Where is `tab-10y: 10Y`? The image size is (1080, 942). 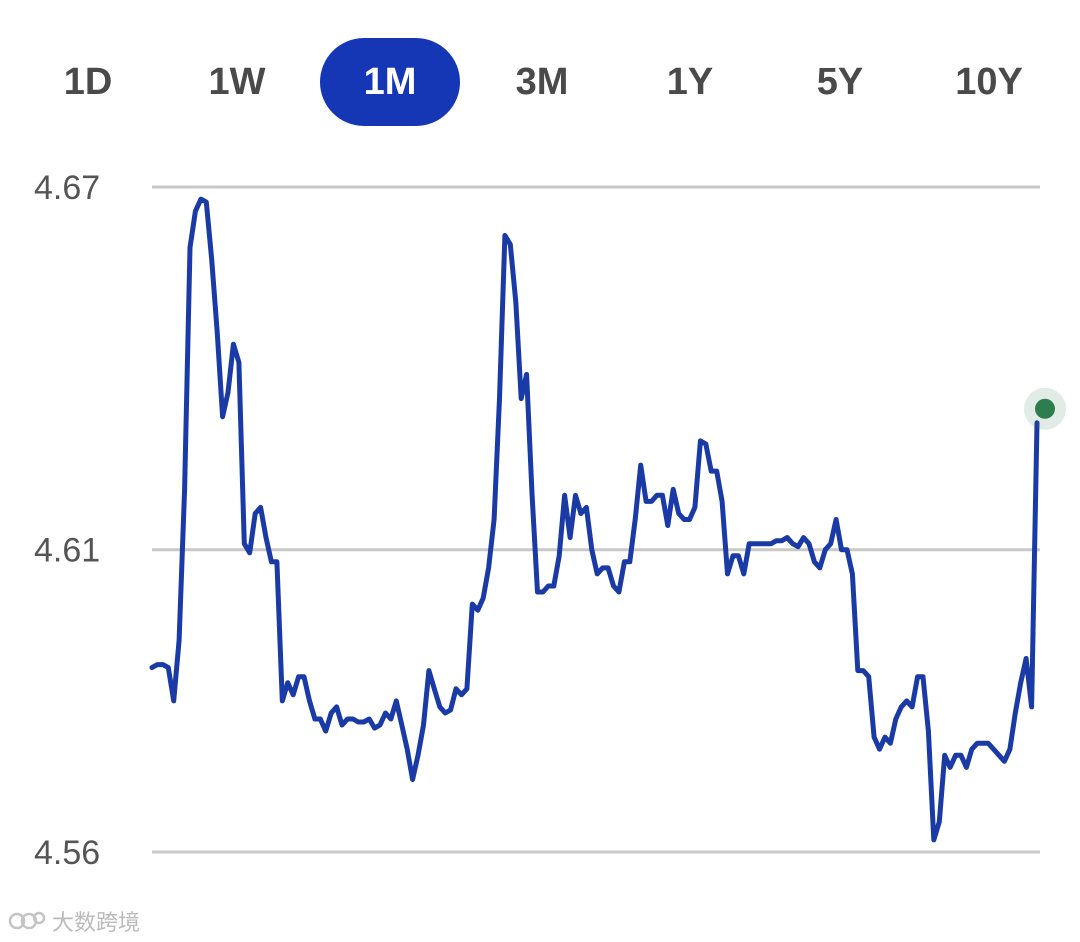
tab-10y: 10Y is located at coordinates (989, 82).